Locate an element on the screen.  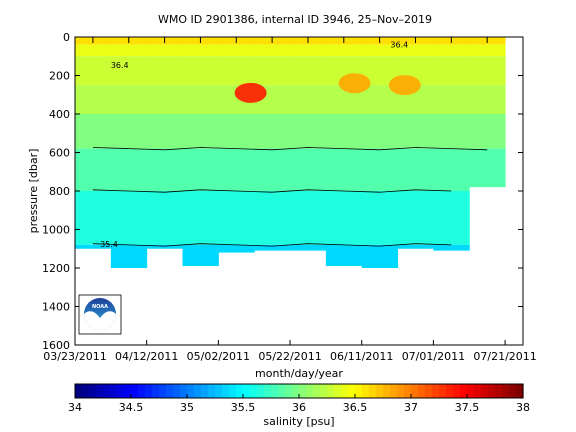
profile-tick-marks is located at coordinates (290, 40).